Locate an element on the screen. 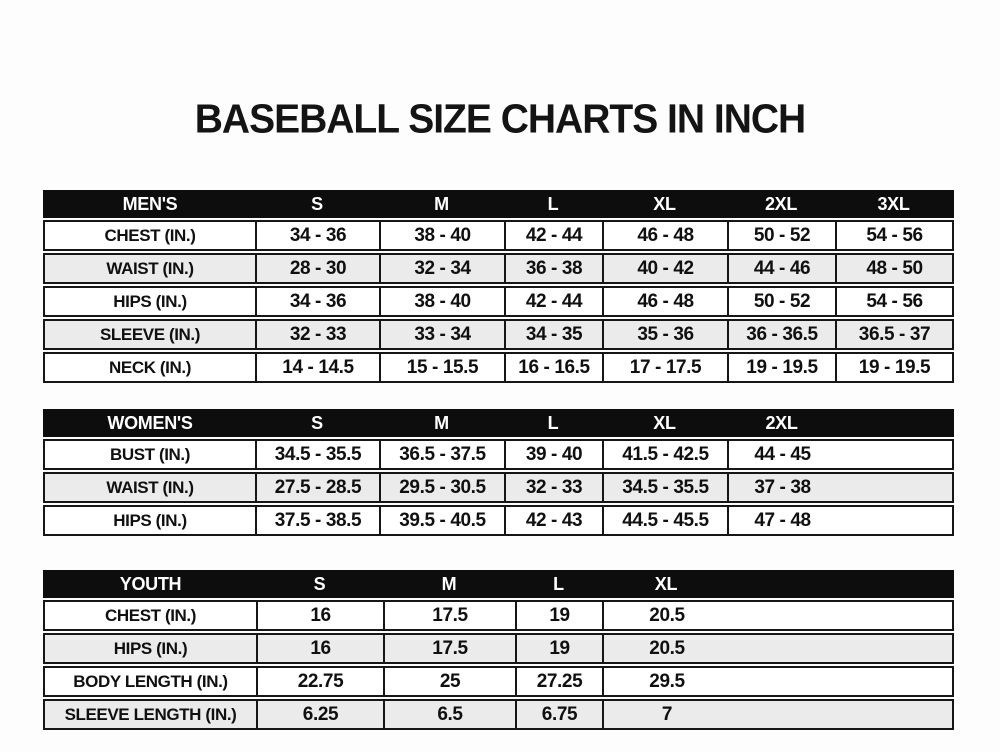 The width and height of the screenshot is (1000, 752). youth-table-title: YOUTH is located at coordinates (150, 583).